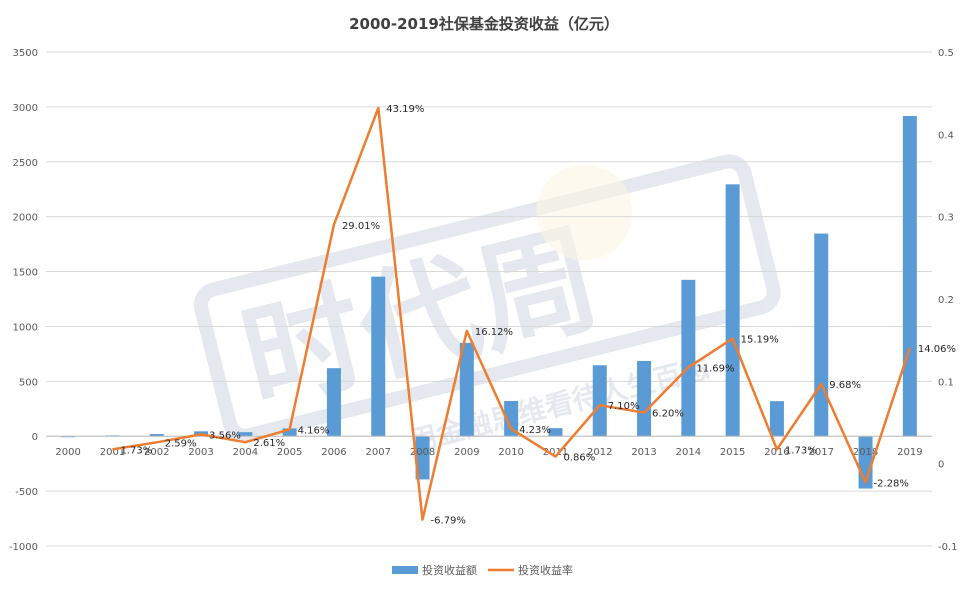  Describe the element at coordinates (35, 437) in the screenshot. I see `left-tick-label: 0` at that location.